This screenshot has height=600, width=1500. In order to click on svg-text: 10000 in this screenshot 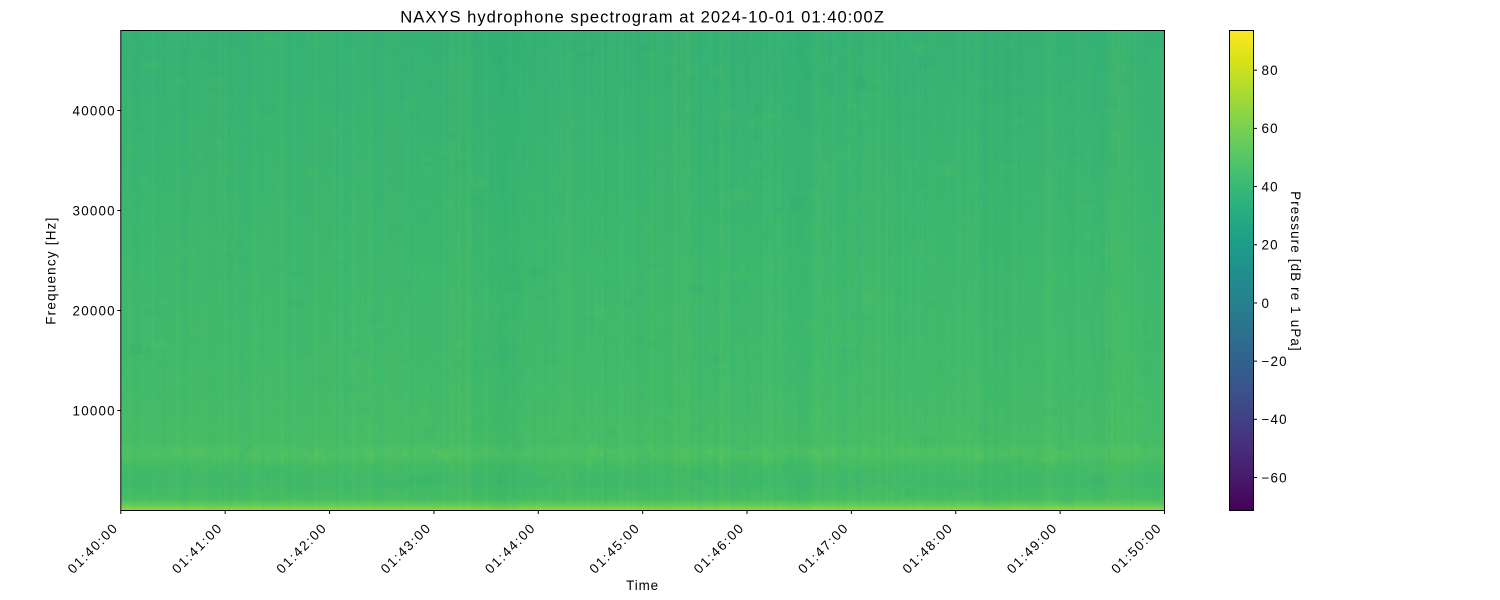, I will do `click(94, 410)`.